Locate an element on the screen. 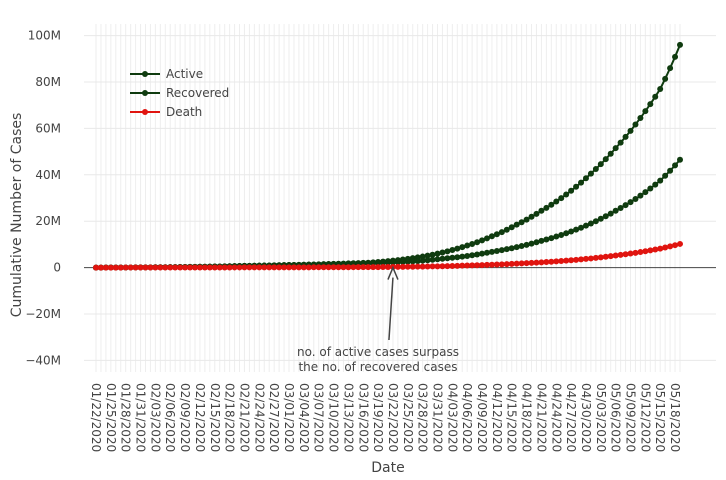 This screenshot has height=480, width=726. y-axis-title: Cumulative Number of Cases is located at coordinates (17, 215).